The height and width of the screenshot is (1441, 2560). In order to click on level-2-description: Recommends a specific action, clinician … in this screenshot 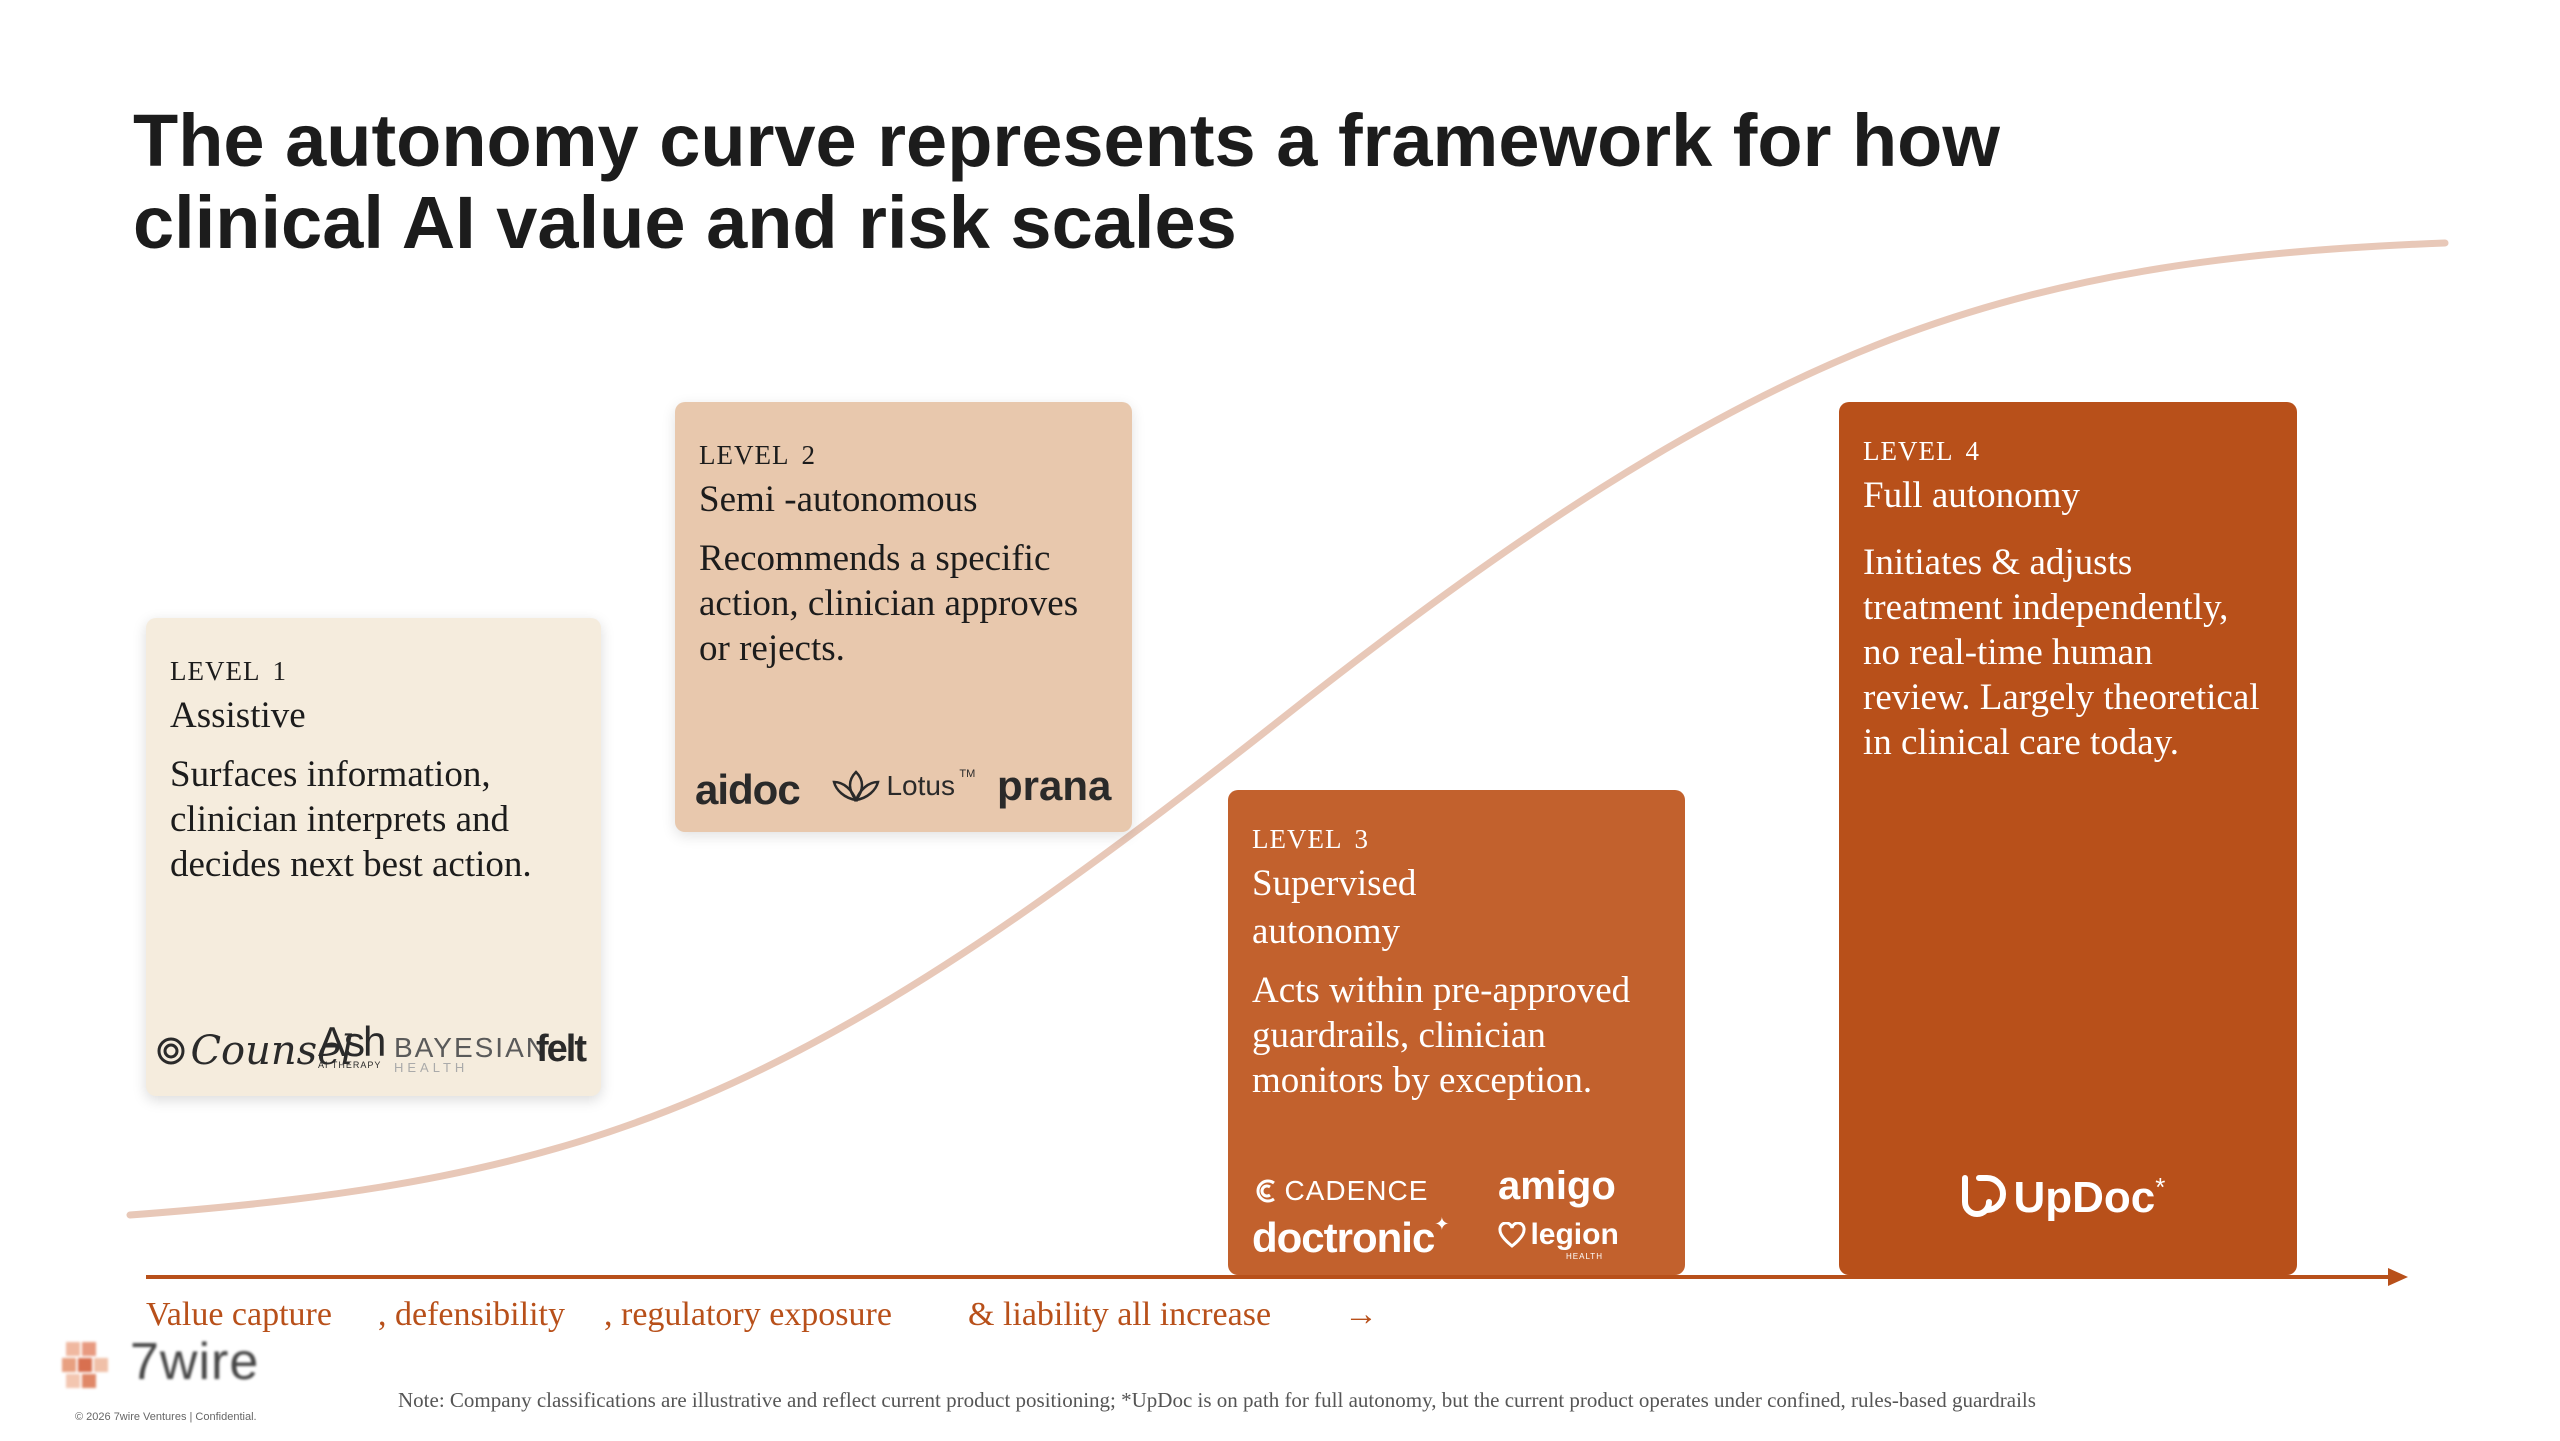, I will do `click(889, 603)`.